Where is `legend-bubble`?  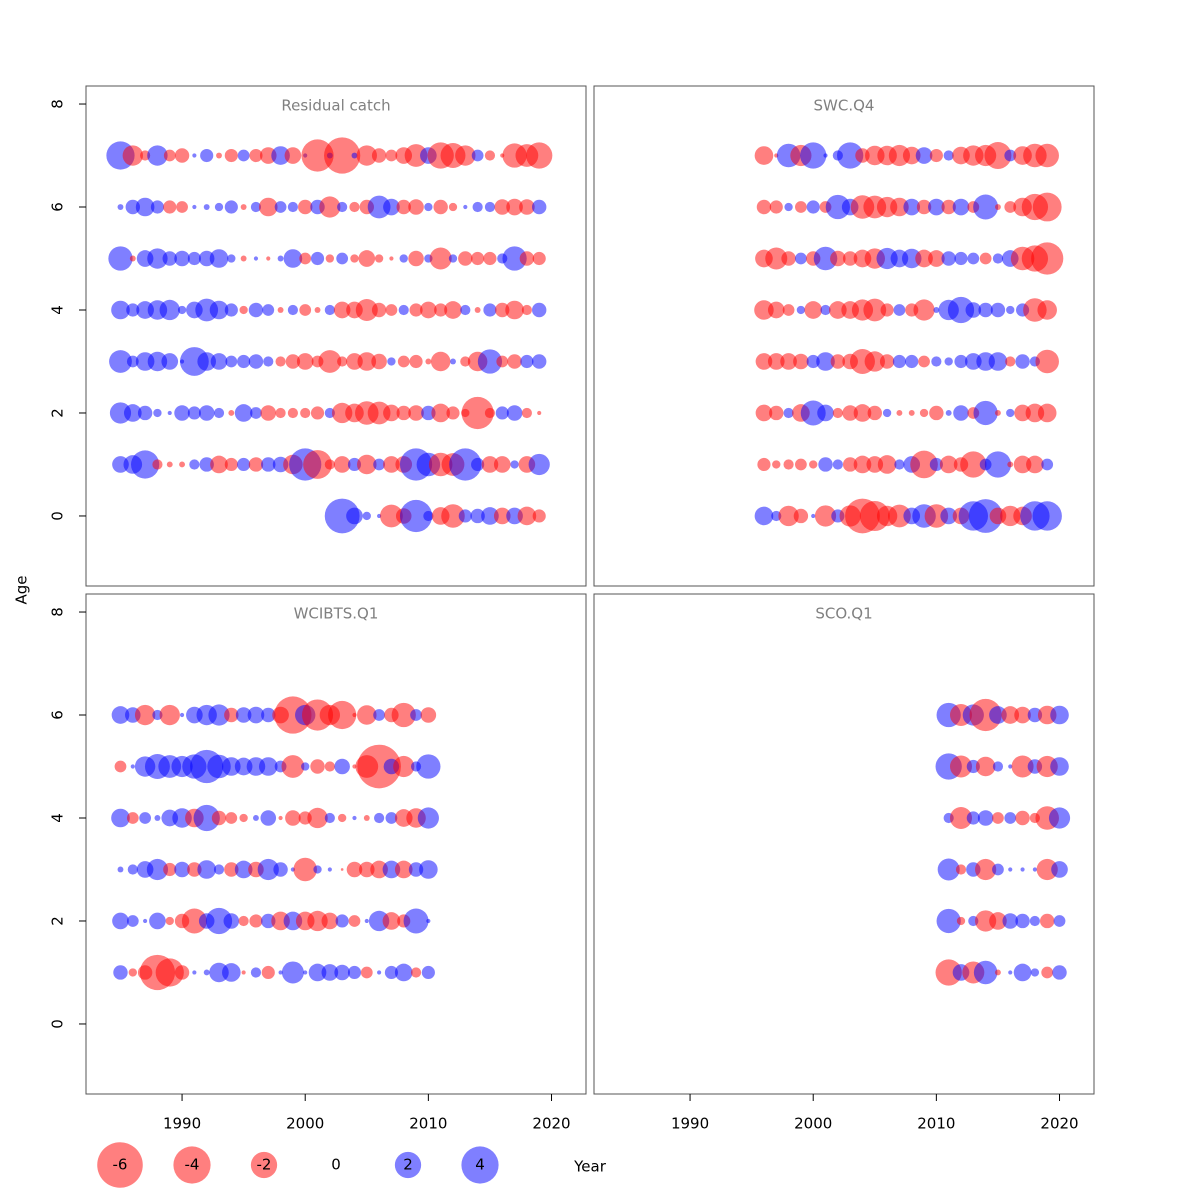 legend-bubble is located at coordinates (192, 1165).